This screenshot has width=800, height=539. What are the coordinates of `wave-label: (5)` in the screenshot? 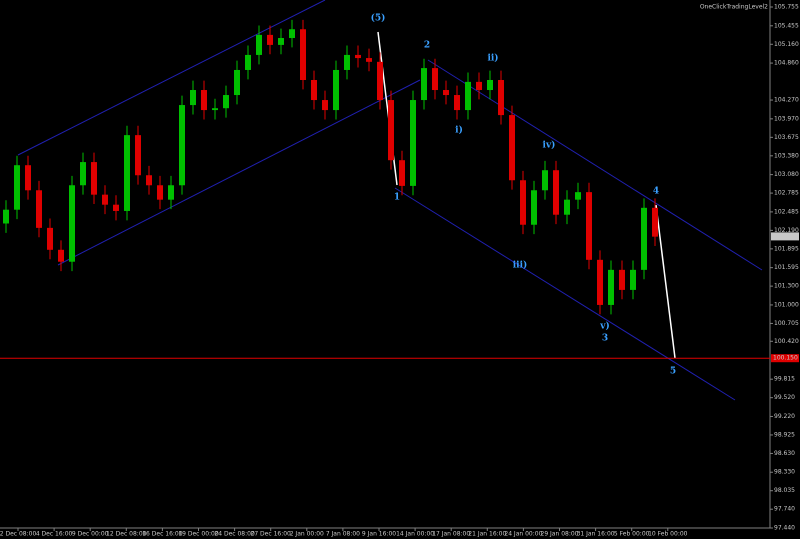 It's located at (378, 18).